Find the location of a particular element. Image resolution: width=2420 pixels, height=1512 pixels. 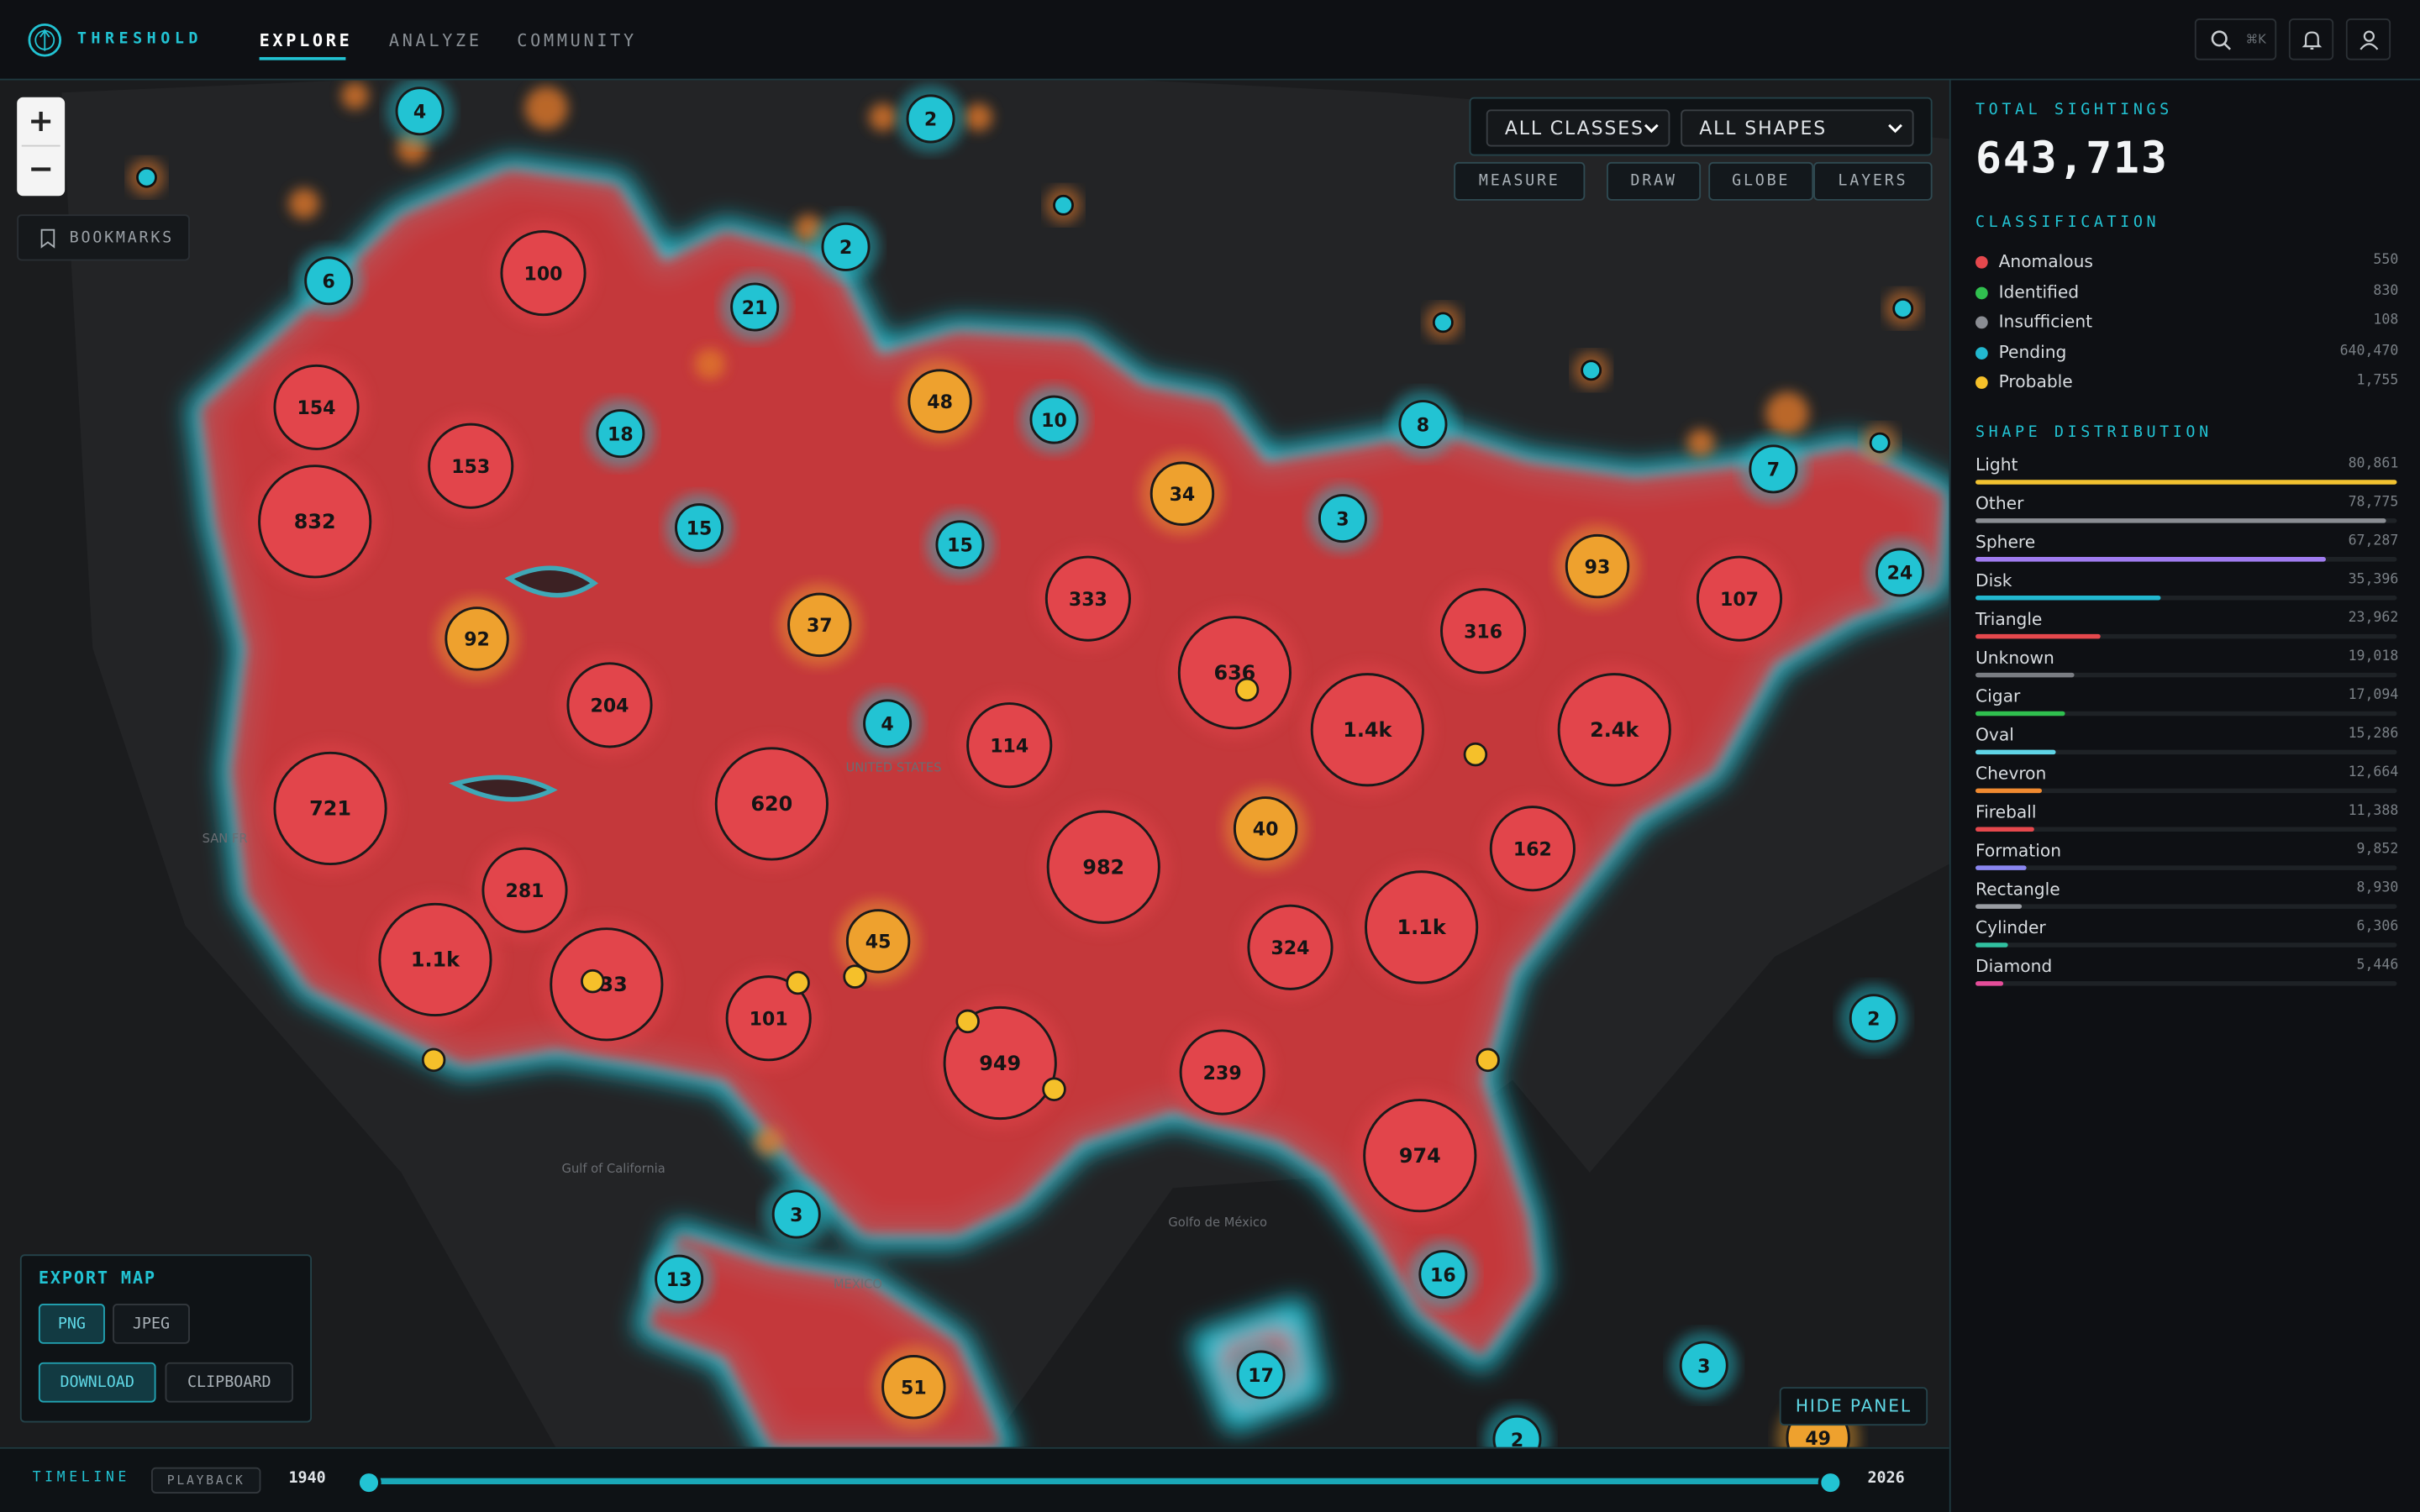

notifications-button is located at coordinates (2311, 39).